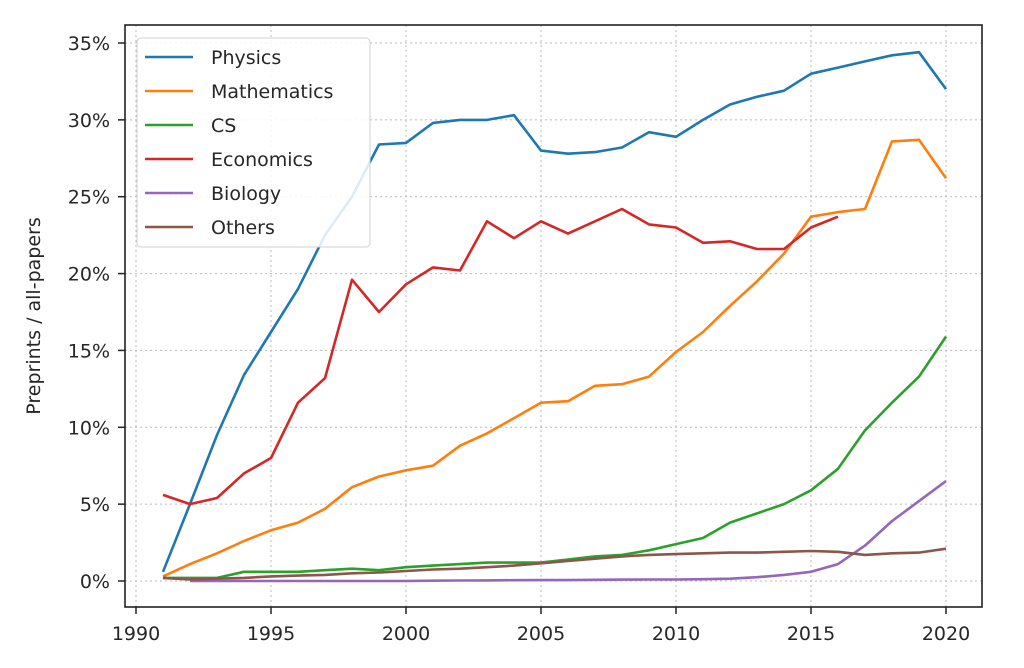  I want to click on y-axis: 0% 5% 10% 15% 20% 25% 30% 35%, so click(96, 313).